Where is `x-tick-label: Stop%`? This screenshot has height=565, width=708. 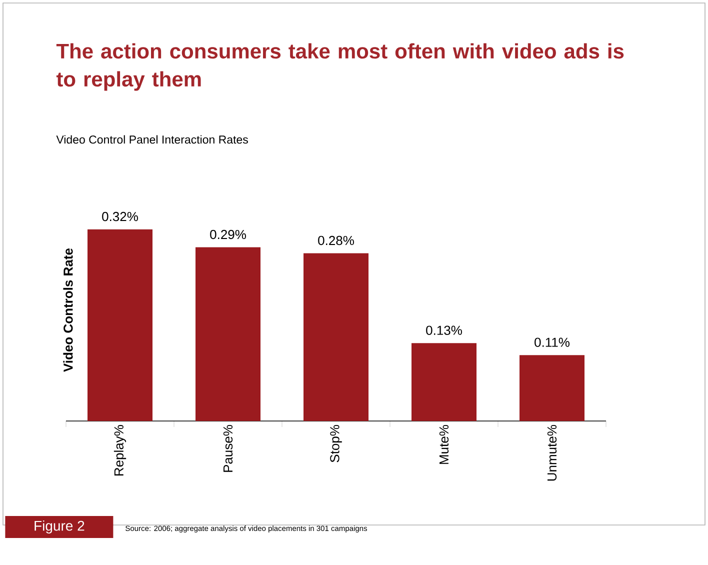
x-tick-label: Stop% is located at coordinates (336, 443).